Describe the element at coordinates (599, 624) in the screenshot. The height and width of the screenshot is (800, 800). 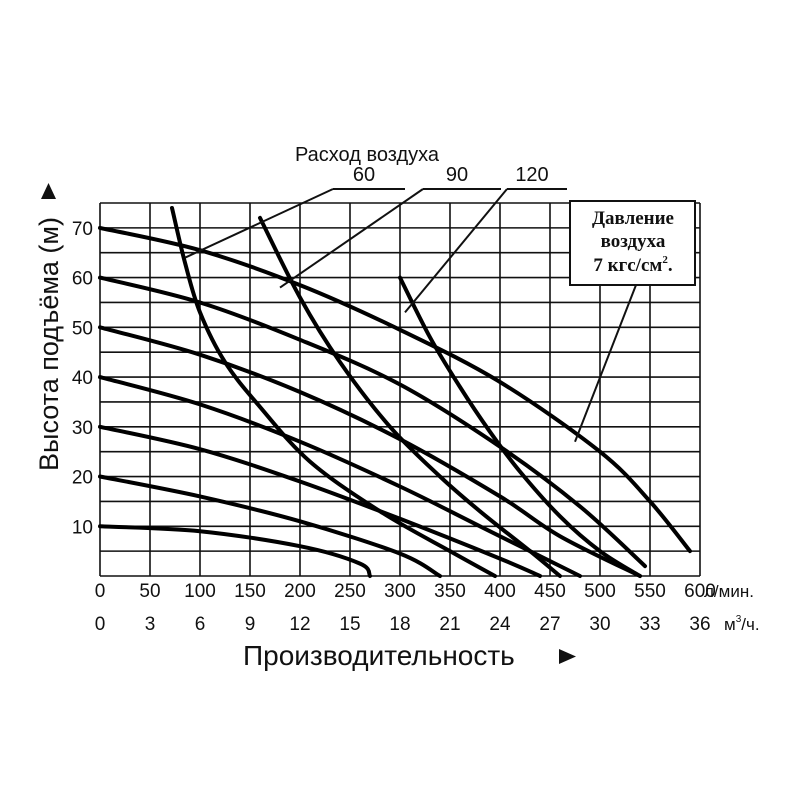
I see `x-tick-label-secondary: 30` at that location.